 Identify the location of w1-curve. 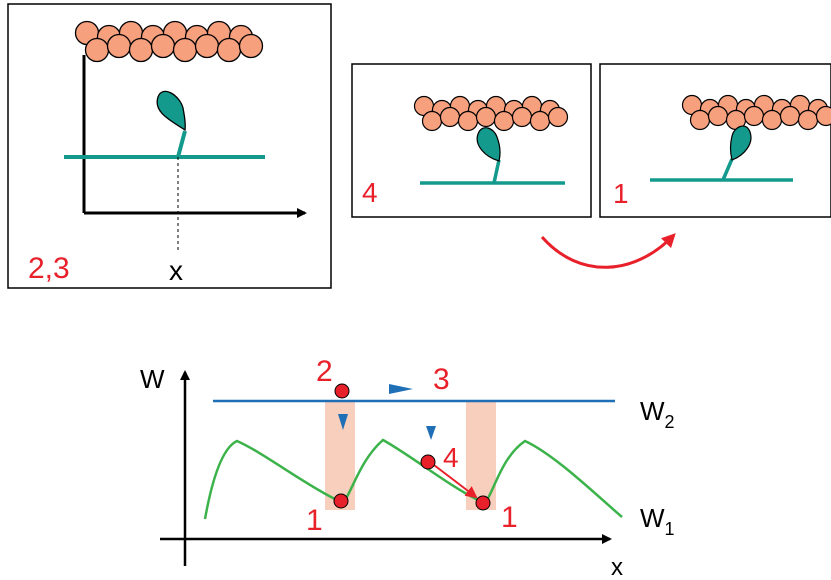
(413, 479).